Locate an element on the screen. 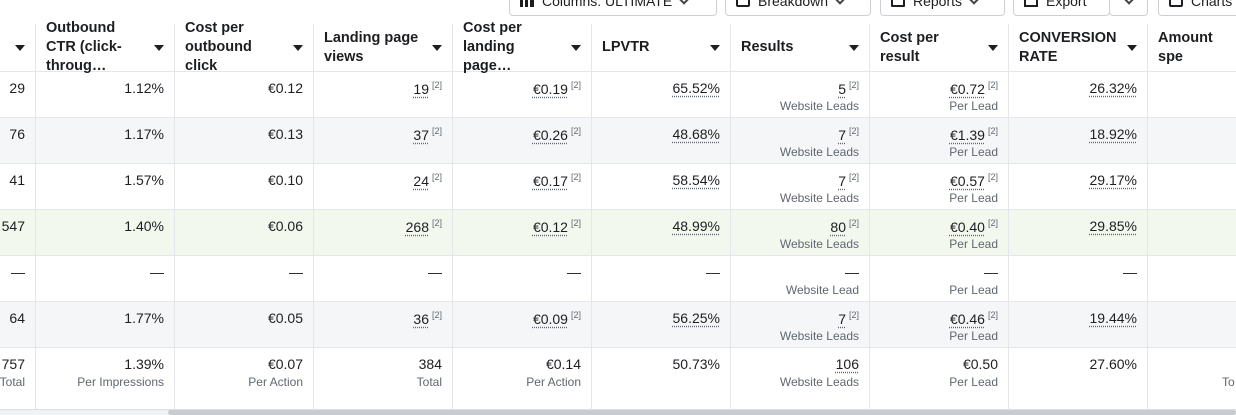 This screenshot has width=1236, height=415. cell-value-text: 65.52% is located at coordinates (696, 88).